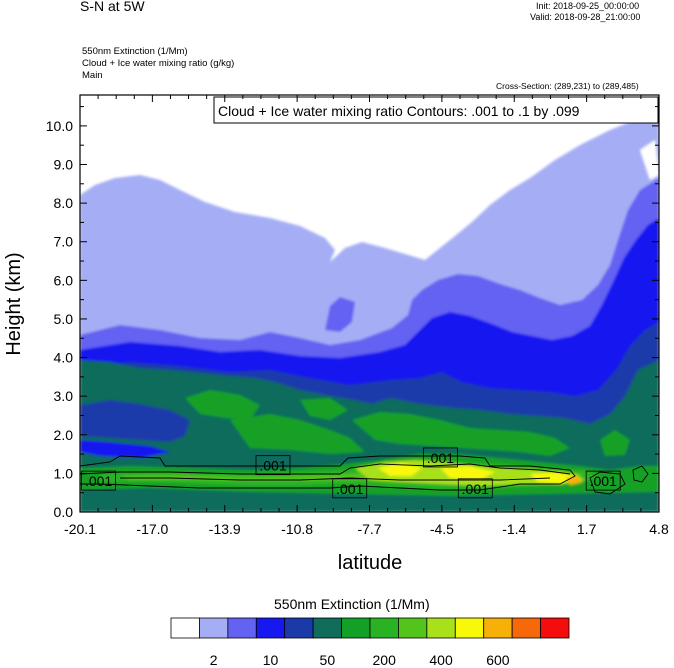 This screenshot has height=668, width=674. Describe the element at coordinates (64, 512) in the screenshot. I see `y-tick-label: 0.0` at that location.